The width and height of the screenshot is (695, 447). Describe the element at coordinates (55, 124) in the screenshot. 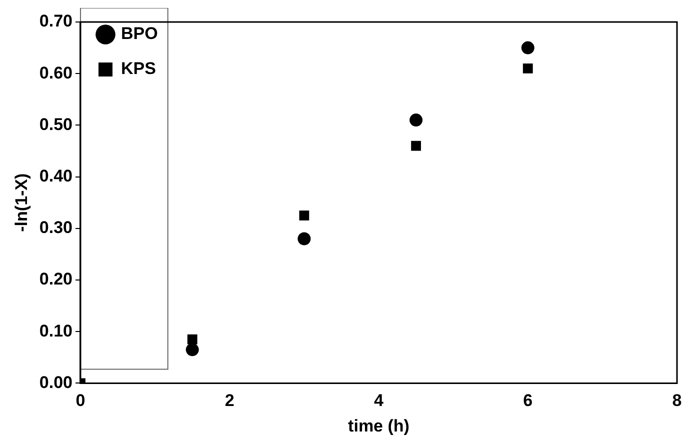

I see `y-tick-label: 0.50` at that location.